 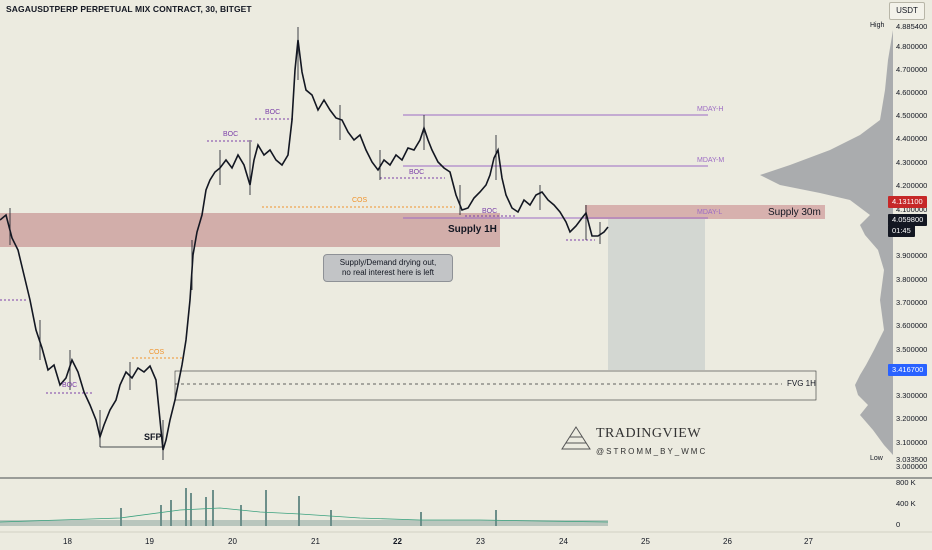 I want to click on price-tick: 3.700000, so click(x=912, y=302).